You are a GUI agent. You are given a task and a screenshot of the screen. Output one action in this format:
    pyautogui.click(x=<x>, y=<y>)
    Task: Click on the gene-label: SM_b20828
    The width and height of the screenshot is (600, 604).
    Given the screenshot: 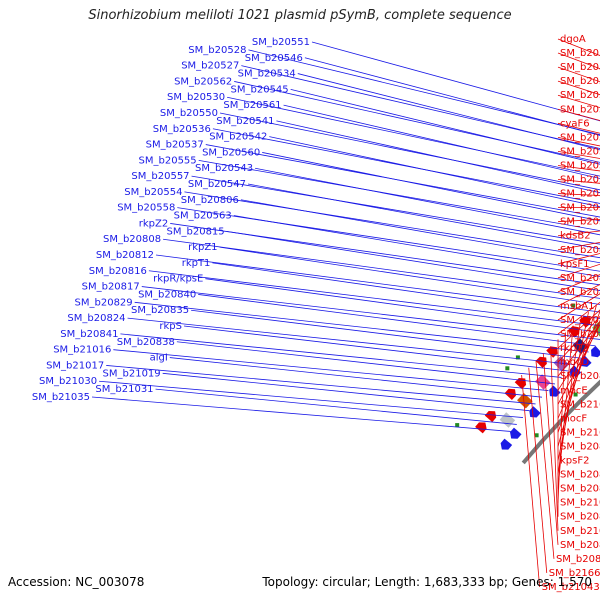 What is the action you would take?
    pyautogui.click(x=578, y=559)
    